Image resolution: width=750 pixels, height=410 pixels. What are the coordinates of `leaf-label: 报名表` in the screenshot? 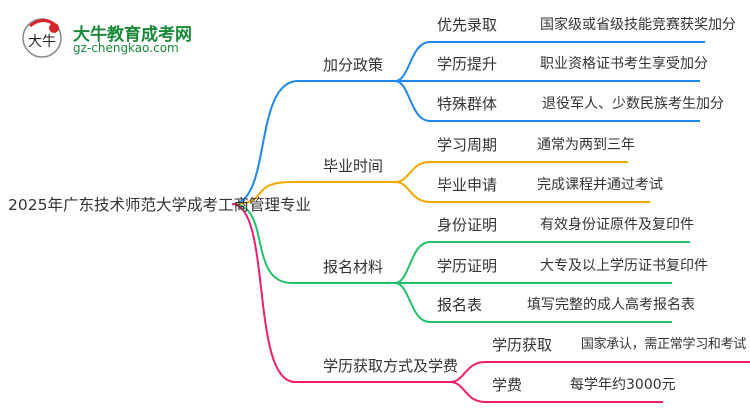 It's located at (460, 305).